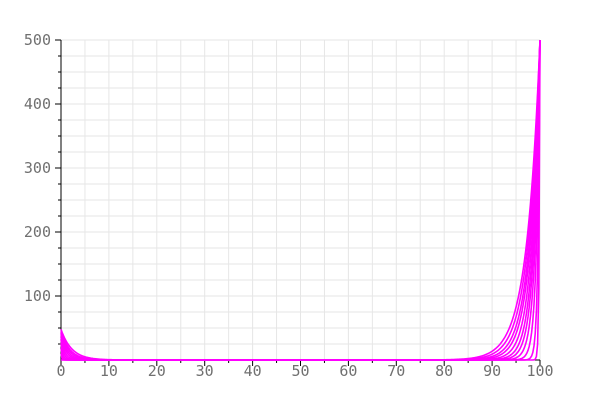 Image resolution: width=600 pixels, height=400 pixels. Describe the element at coordinates (37, 296) in the screenshot. I see `y-tick-label: 100` at that location.